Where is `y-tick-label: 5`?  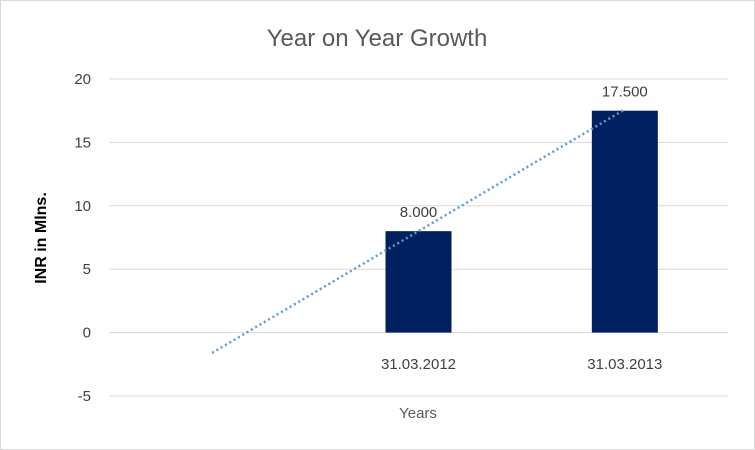 y-tick-label: 5 is located at coordinates (87, 269).